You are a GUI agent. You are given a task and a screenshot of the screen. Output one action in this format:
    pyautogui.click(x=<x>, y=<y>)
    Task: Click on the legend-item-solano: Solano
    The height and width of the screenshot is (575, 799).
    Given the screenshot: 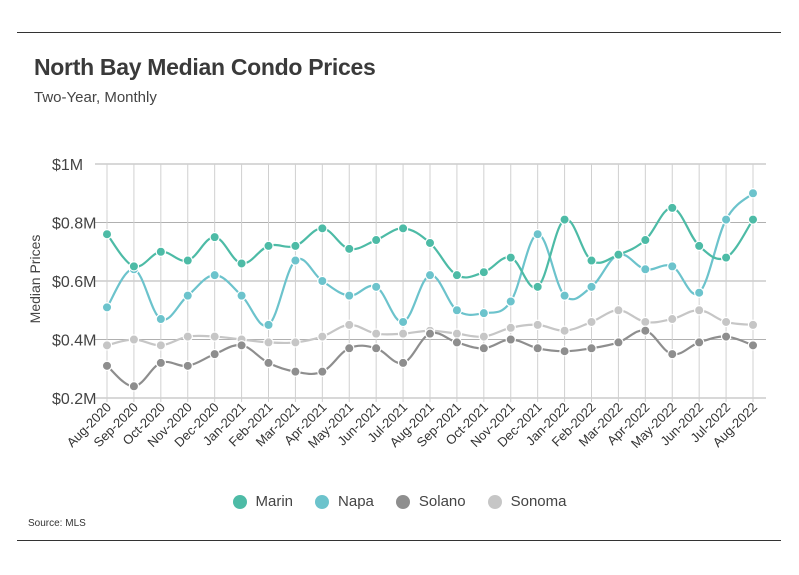 What is the action you would take?
    pyautogui.click(x=430, y=501)
    